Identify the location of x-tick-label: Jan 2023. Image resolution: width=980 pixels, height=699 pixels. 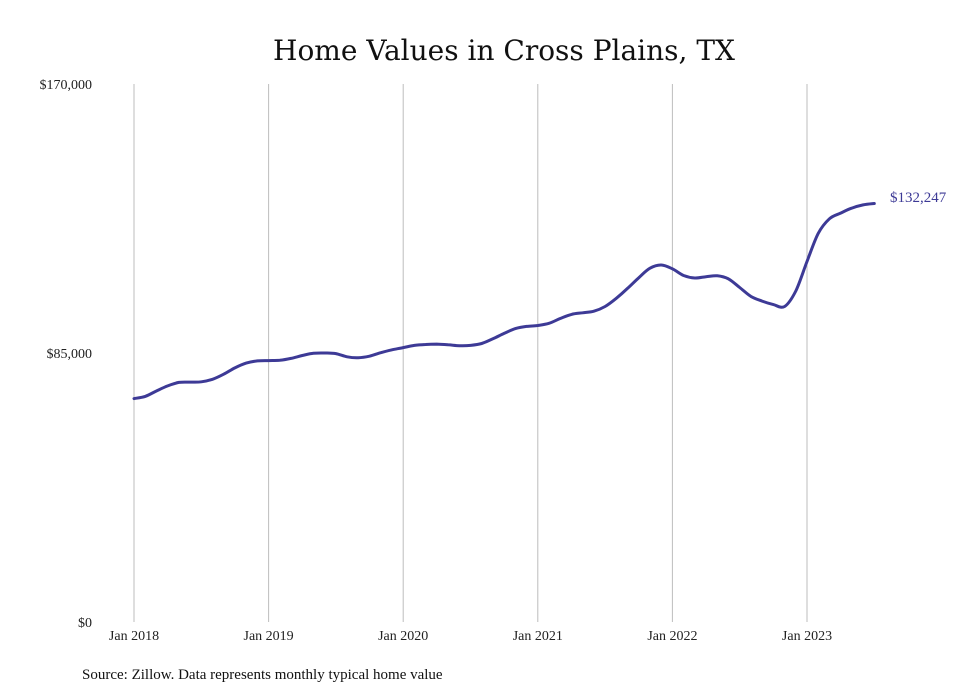
(807, 636).